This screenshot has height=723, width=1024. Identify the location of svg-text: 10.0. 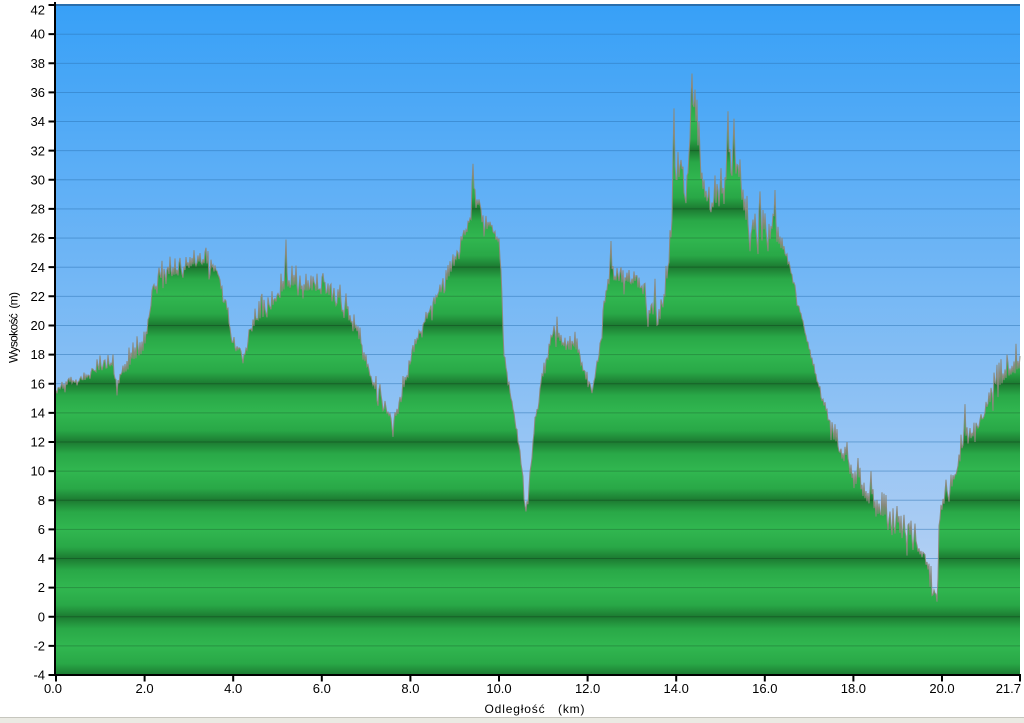
(498, 688).